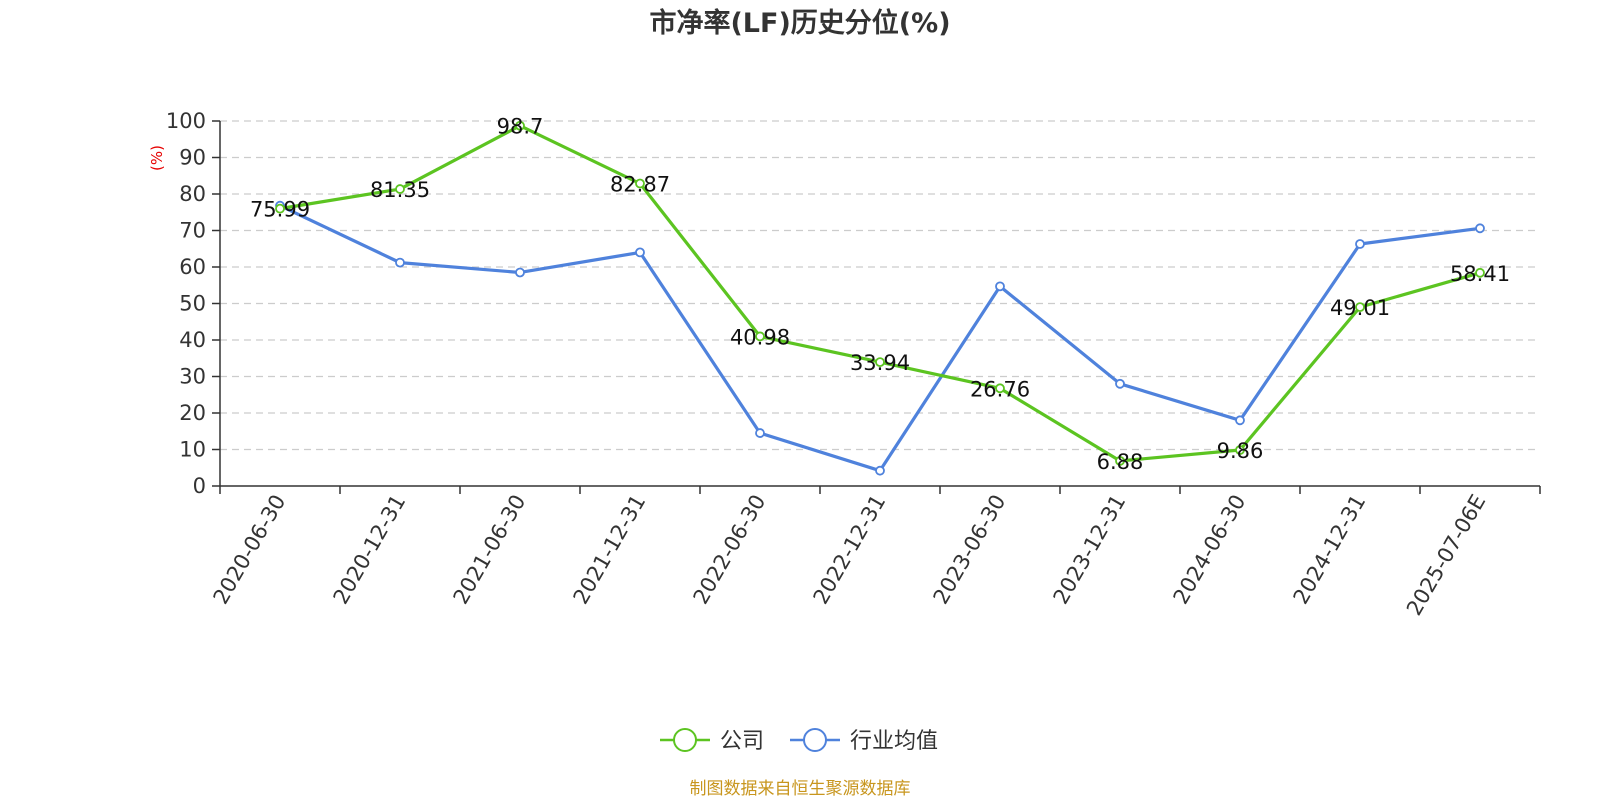  I want to click on legend-item-0: 公司, so click(712, 741).